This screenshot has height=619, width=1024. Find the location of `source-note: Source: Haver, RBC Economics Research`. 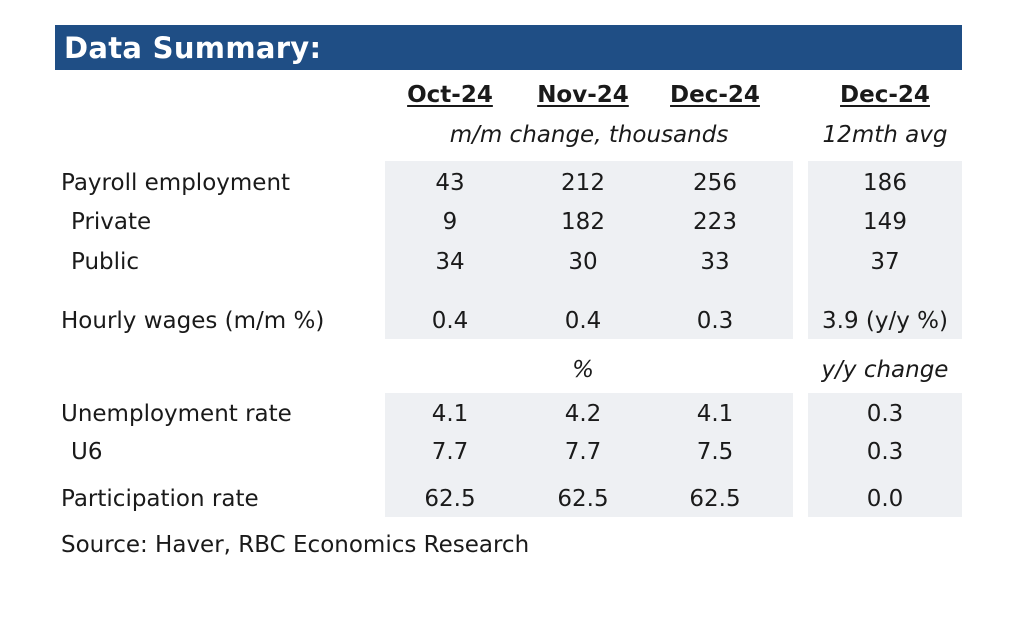

source-note: Source: Haver, RBC Economics Research is located at coordinates (295, 545).